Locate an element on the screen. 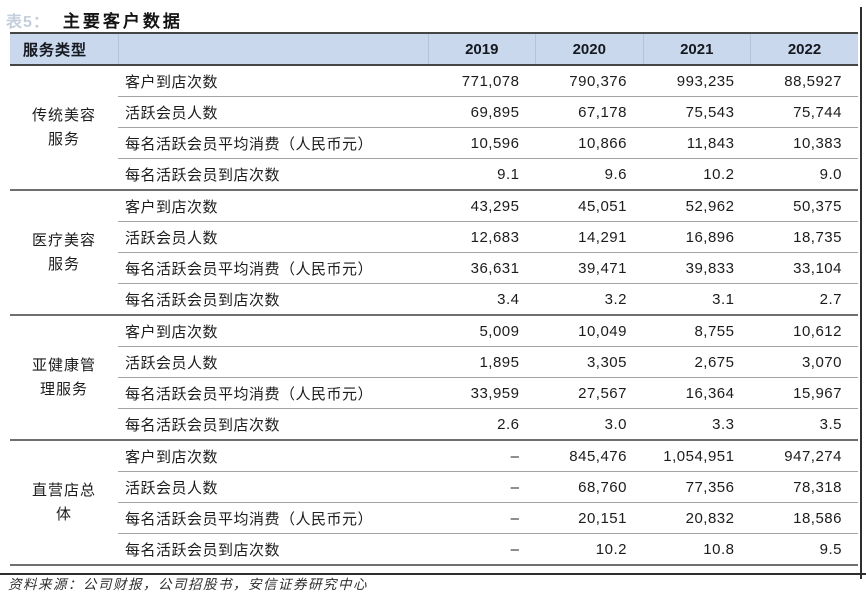 The height and width of the screenshot is (593, 866). table-row: 每名活跃会员到店次数 2.6 3.0 3.3 3.5 is located at coordinates (434, 424).